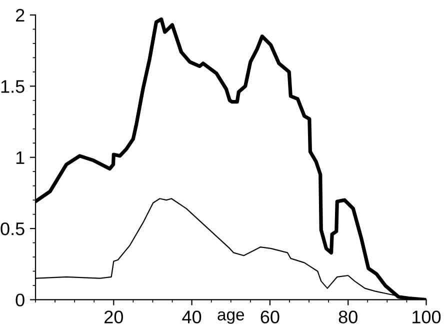 The height and width of the screenshot is (333, 444). Describe the element at coordinates (20, 157) in the screenshot. I see `y-tick-label: 1` at that location.